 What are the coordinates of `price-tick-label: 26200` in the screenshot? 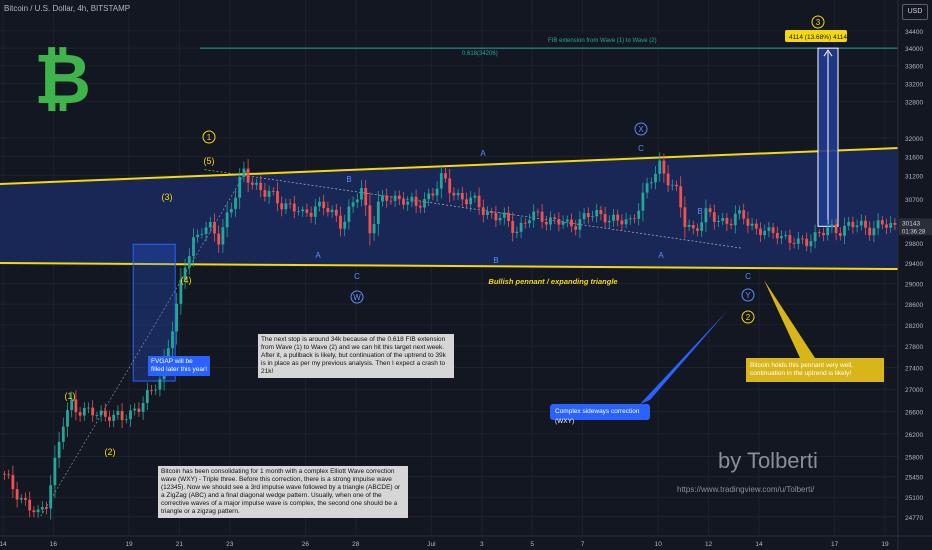 It's located at (914, 435).